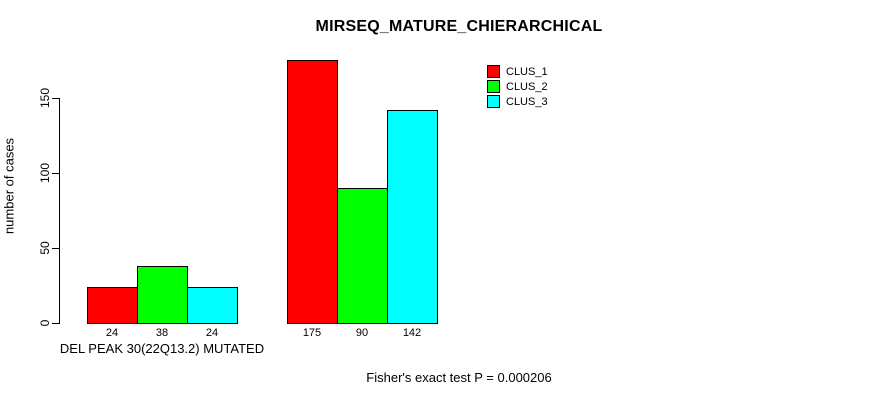  What do you see at coordinates (527, 86) in the screenshot?
I see `legend-label: CLUS_2` at bounding box center [527, 86].